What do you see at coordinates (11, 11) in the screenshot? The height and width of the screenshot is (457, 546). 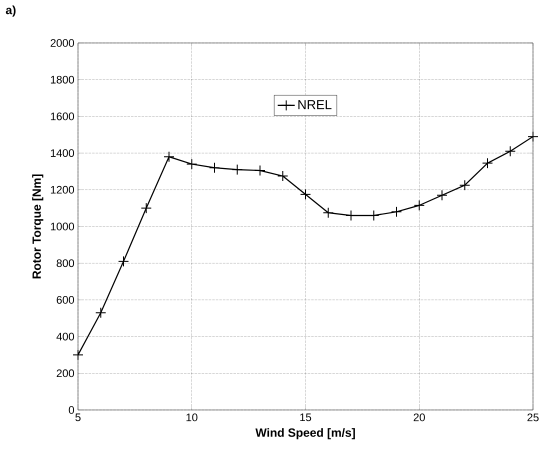 I see `text: a)` at bounding box center [11, 11].